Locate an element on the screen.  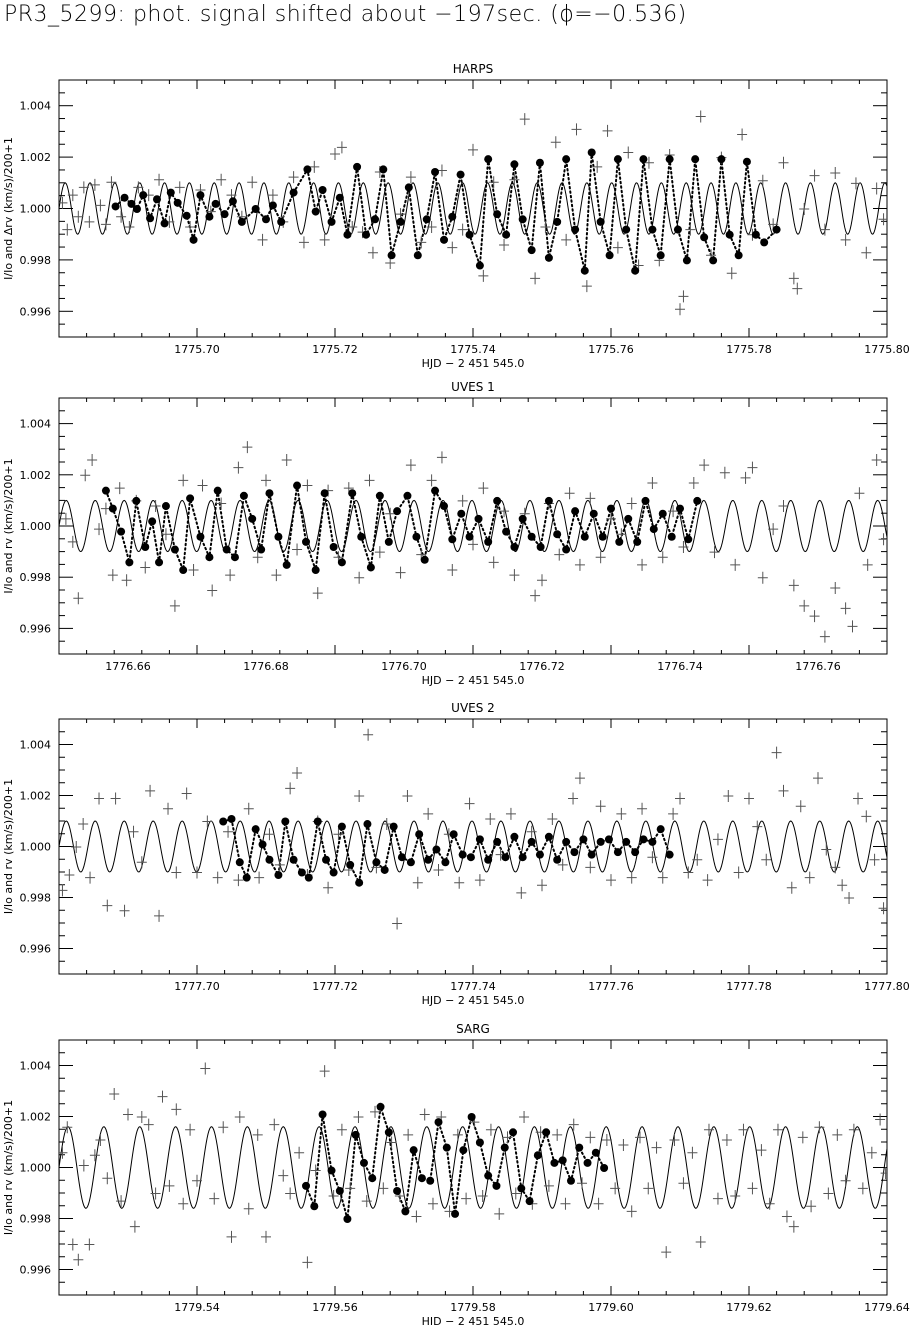
x-tick-label: 1779.60 is located at coordinates (611, 1307).